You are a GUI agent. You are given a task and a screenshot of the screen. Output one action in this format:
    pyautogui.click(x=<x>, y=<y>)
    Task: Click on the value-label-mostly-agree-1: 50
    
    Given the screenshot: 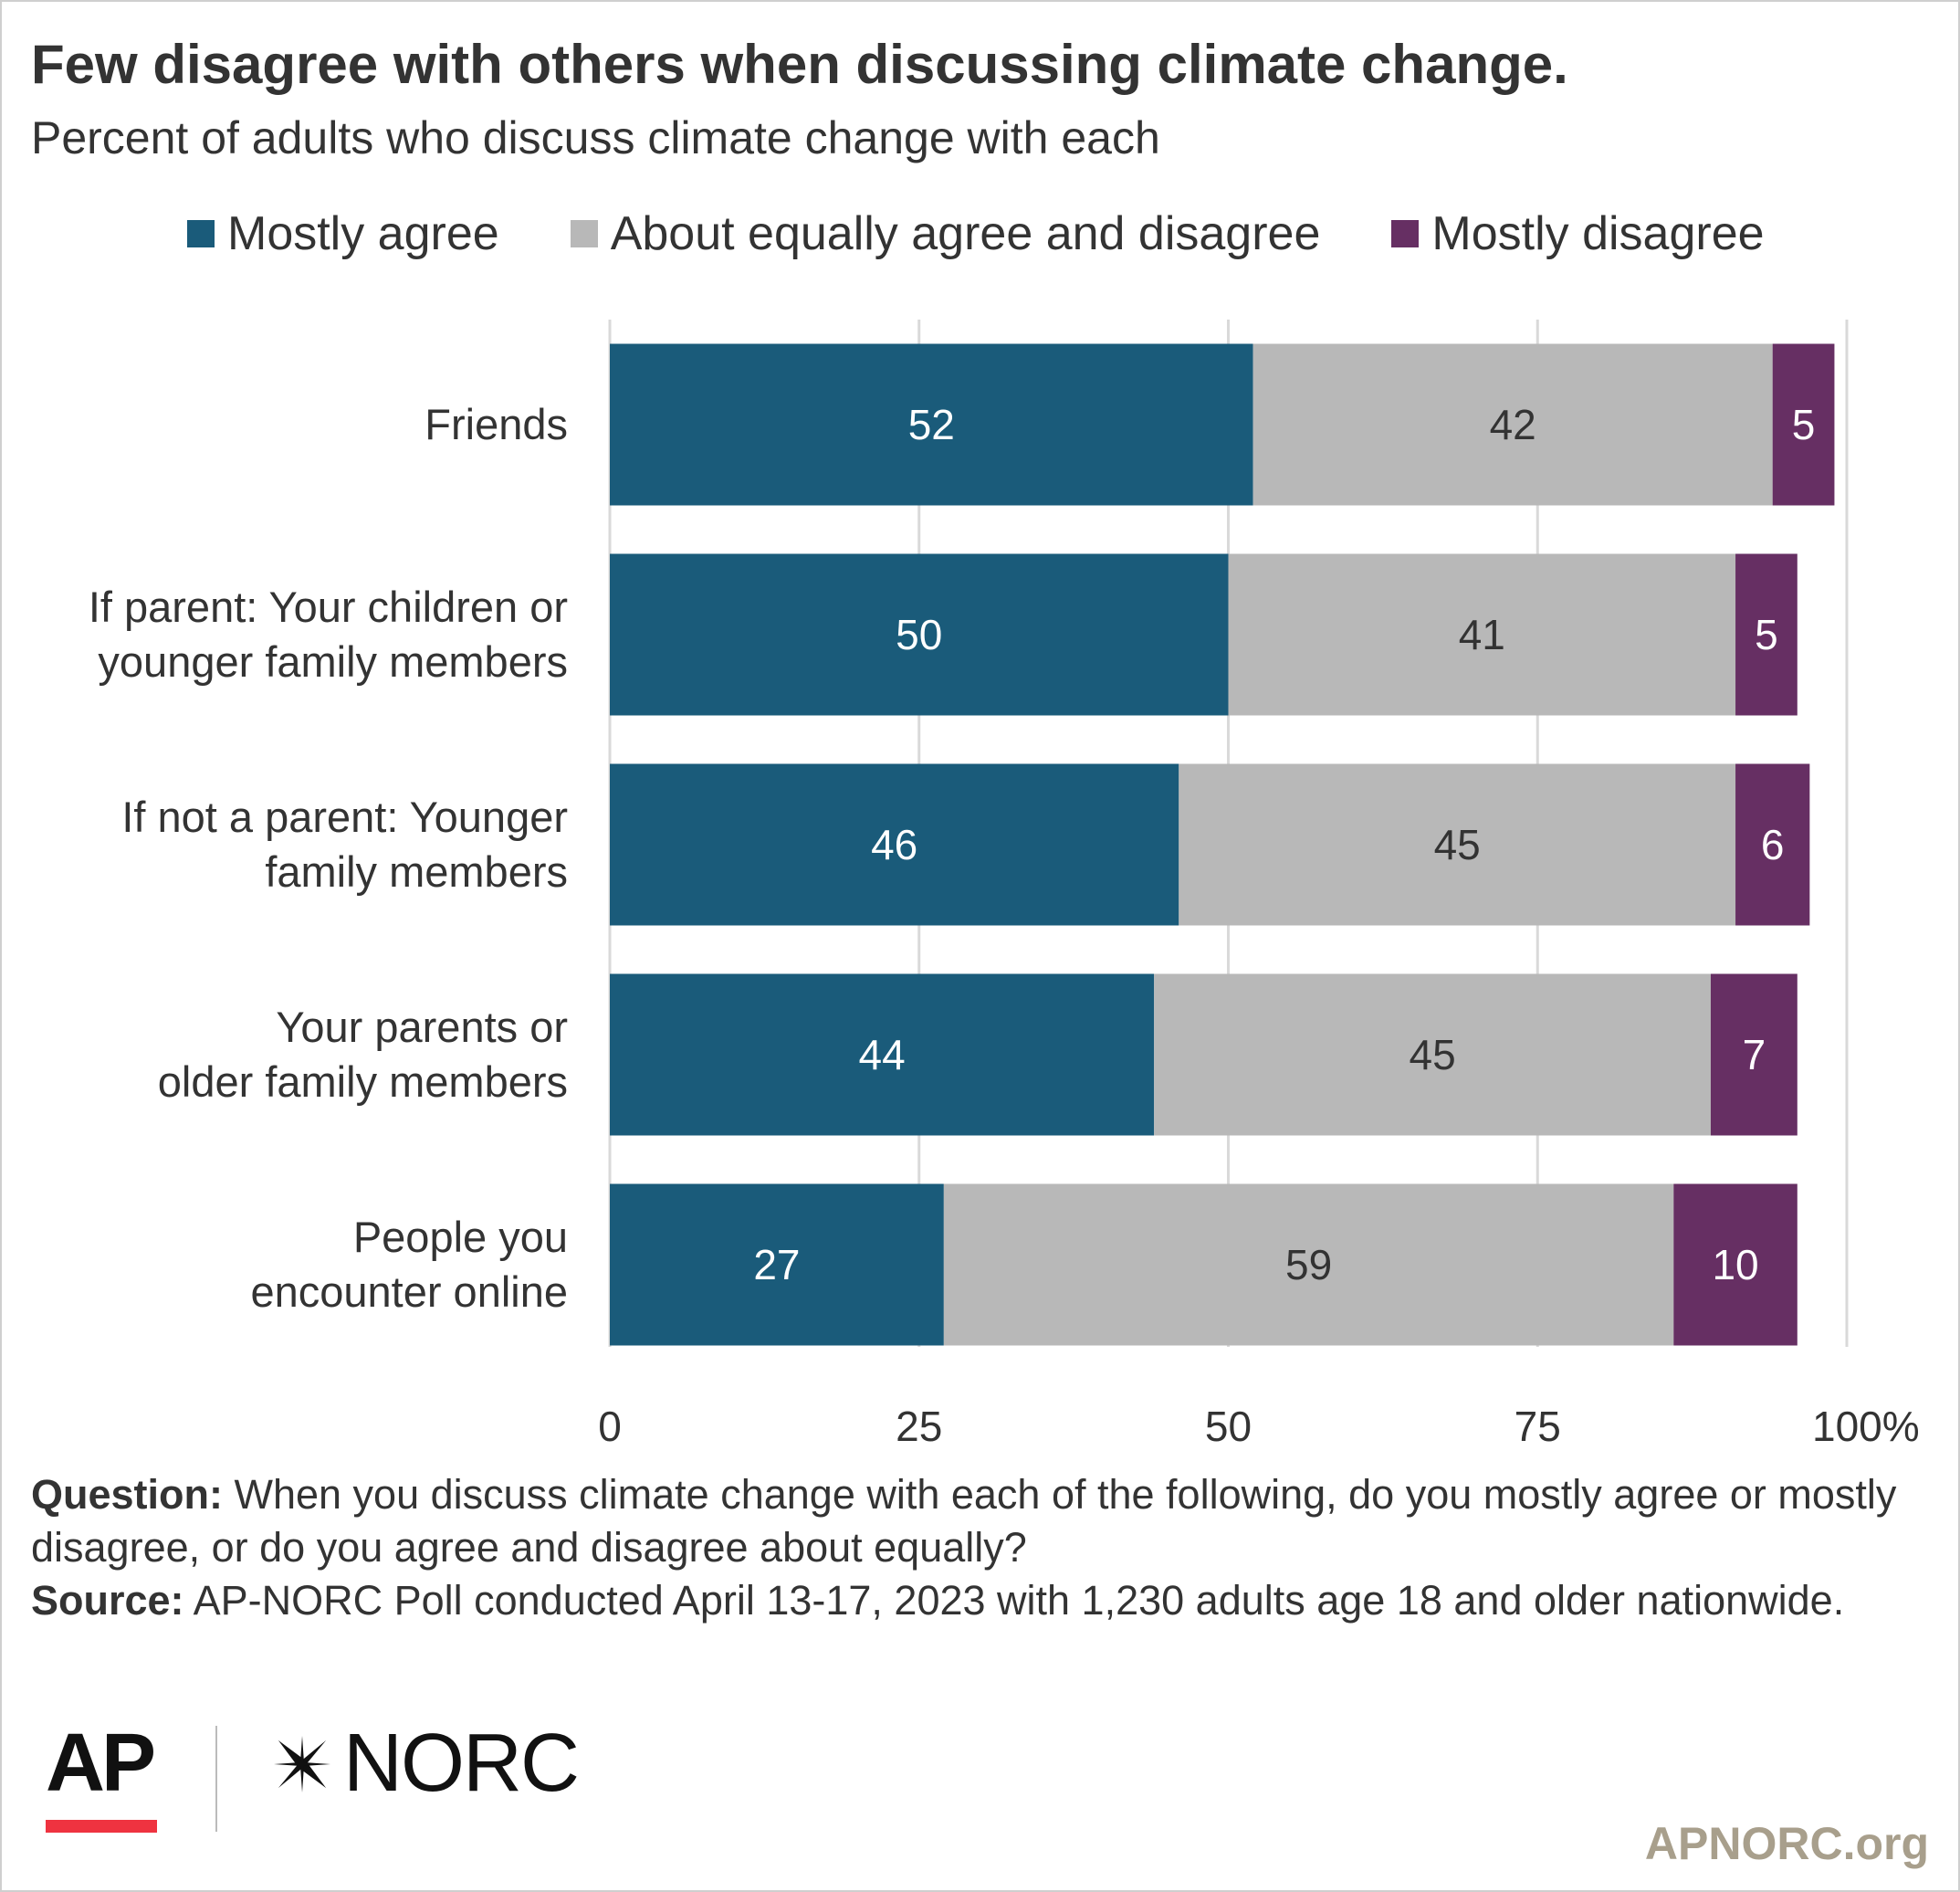 What is the action you would take?
    pyautogui.click(x=919, y=634)
    